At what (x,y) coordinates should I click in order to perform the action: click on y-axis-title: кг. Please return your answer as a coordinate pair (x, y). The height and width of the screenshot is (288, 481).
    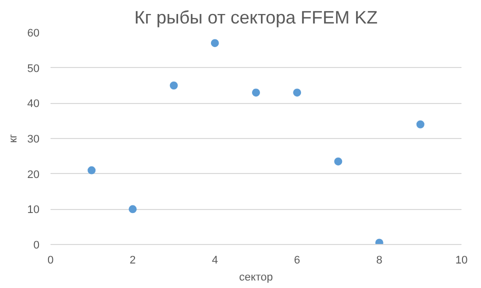
    Looking at the image, I should click on (13, 138).